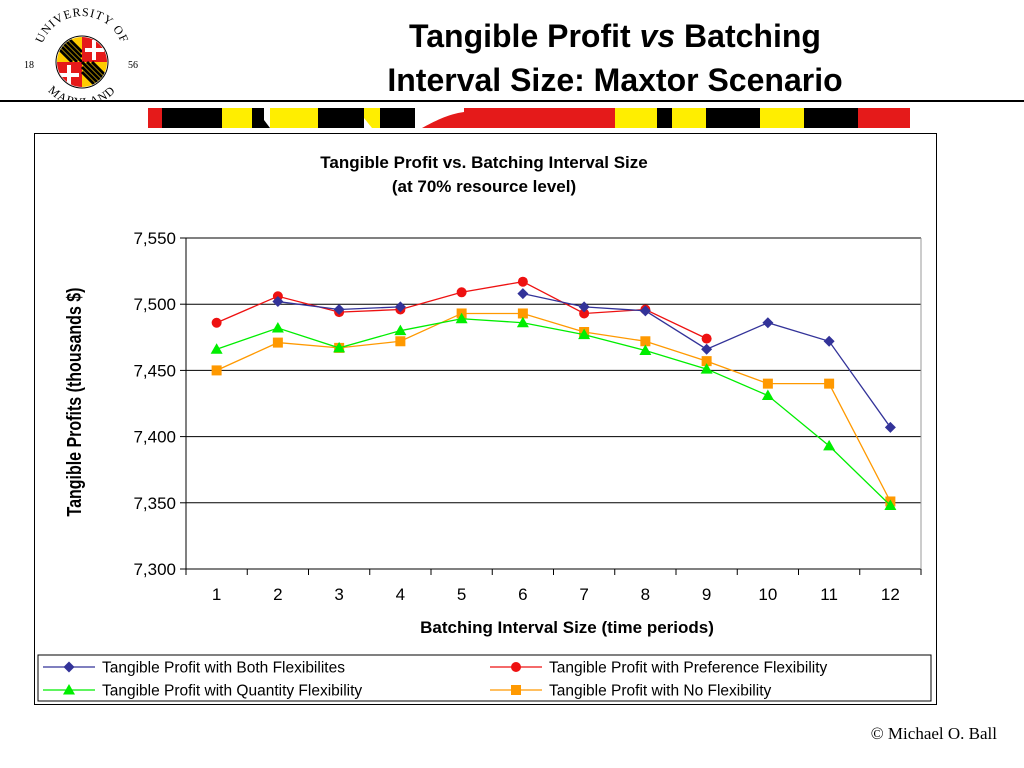 This screenshot has height=768, width=1024. I want to click on x-tick-label: 12, so click(890, 594).